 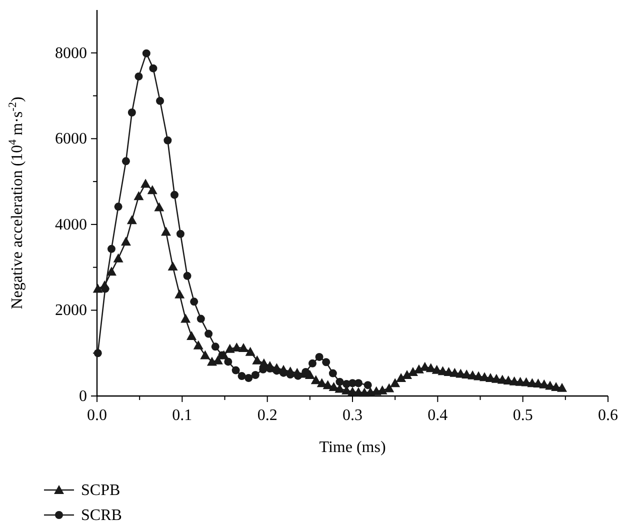 What do you see at coordinates (71, 139) in the screenshot?
I see `y-tick-label: 6000` at bounding box center [71, 139].